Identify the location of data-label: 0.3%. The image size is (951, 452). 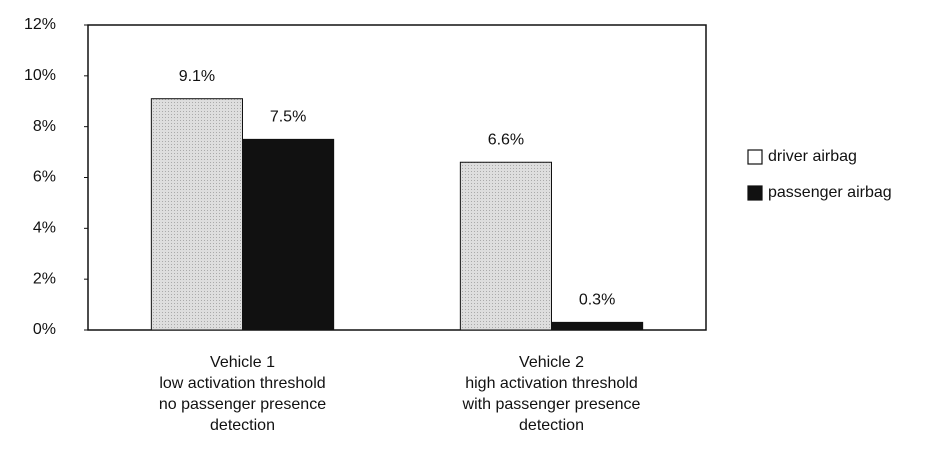
(597, 300).